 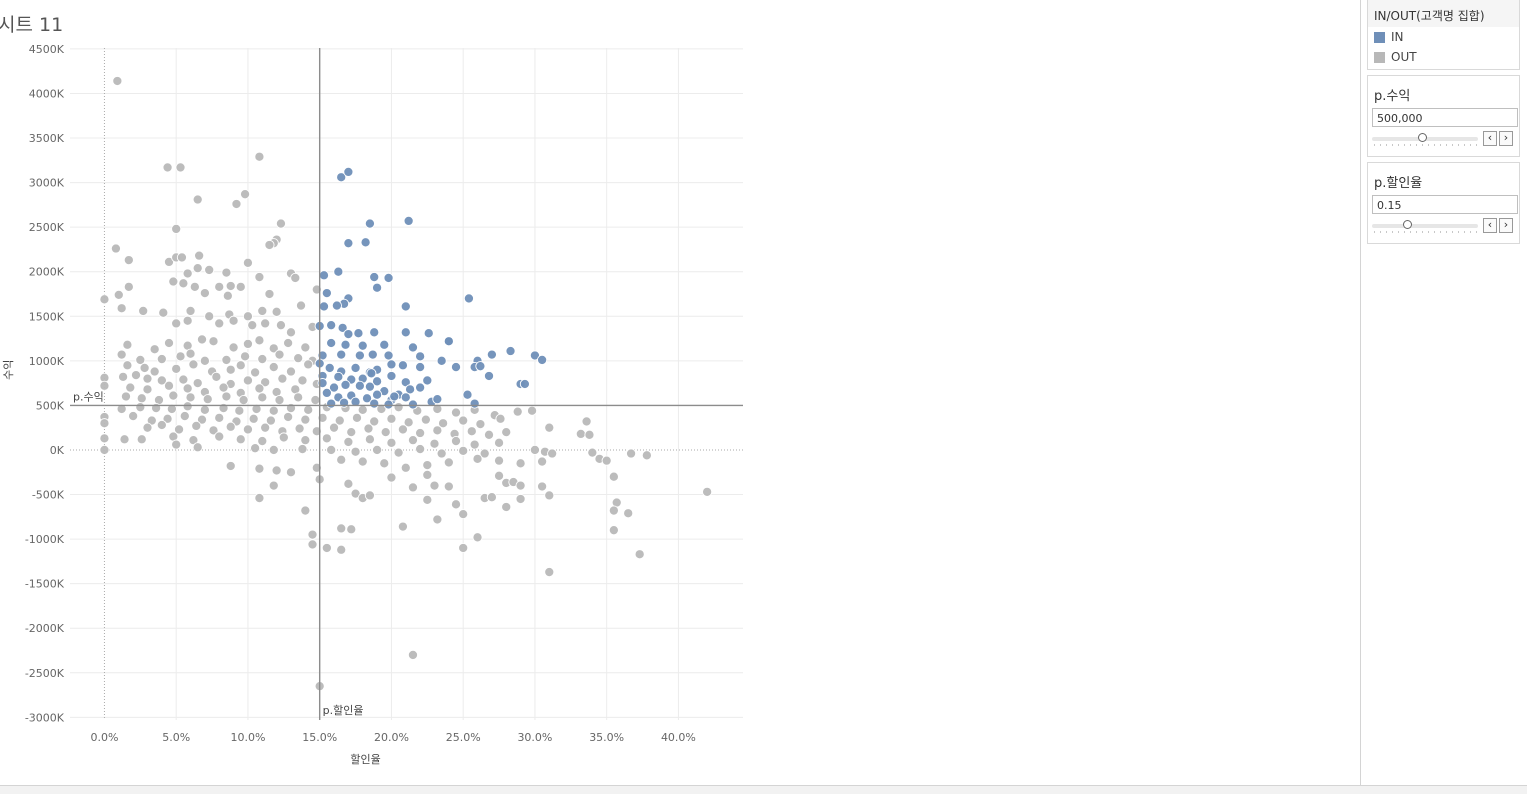 I want to click on profit-parameter-input: 500,000, so click(x=1445, y=117).